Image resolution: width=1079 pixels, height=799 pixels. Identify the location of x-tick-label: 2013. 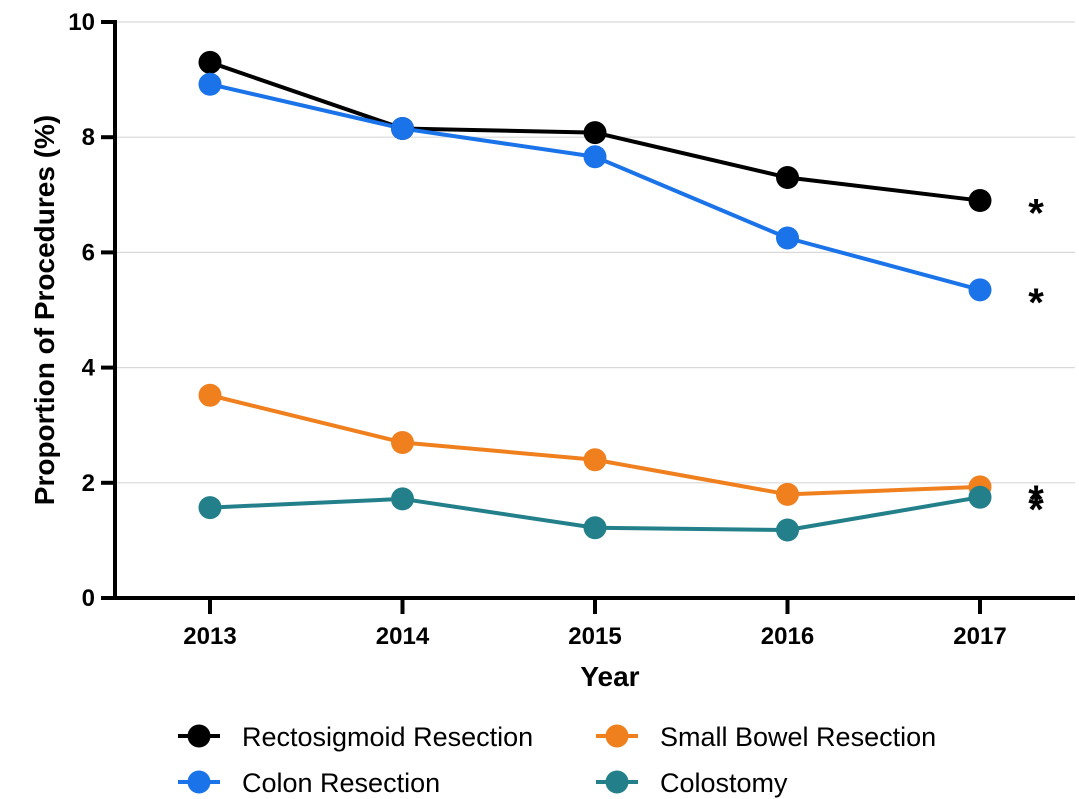
(209, 636).